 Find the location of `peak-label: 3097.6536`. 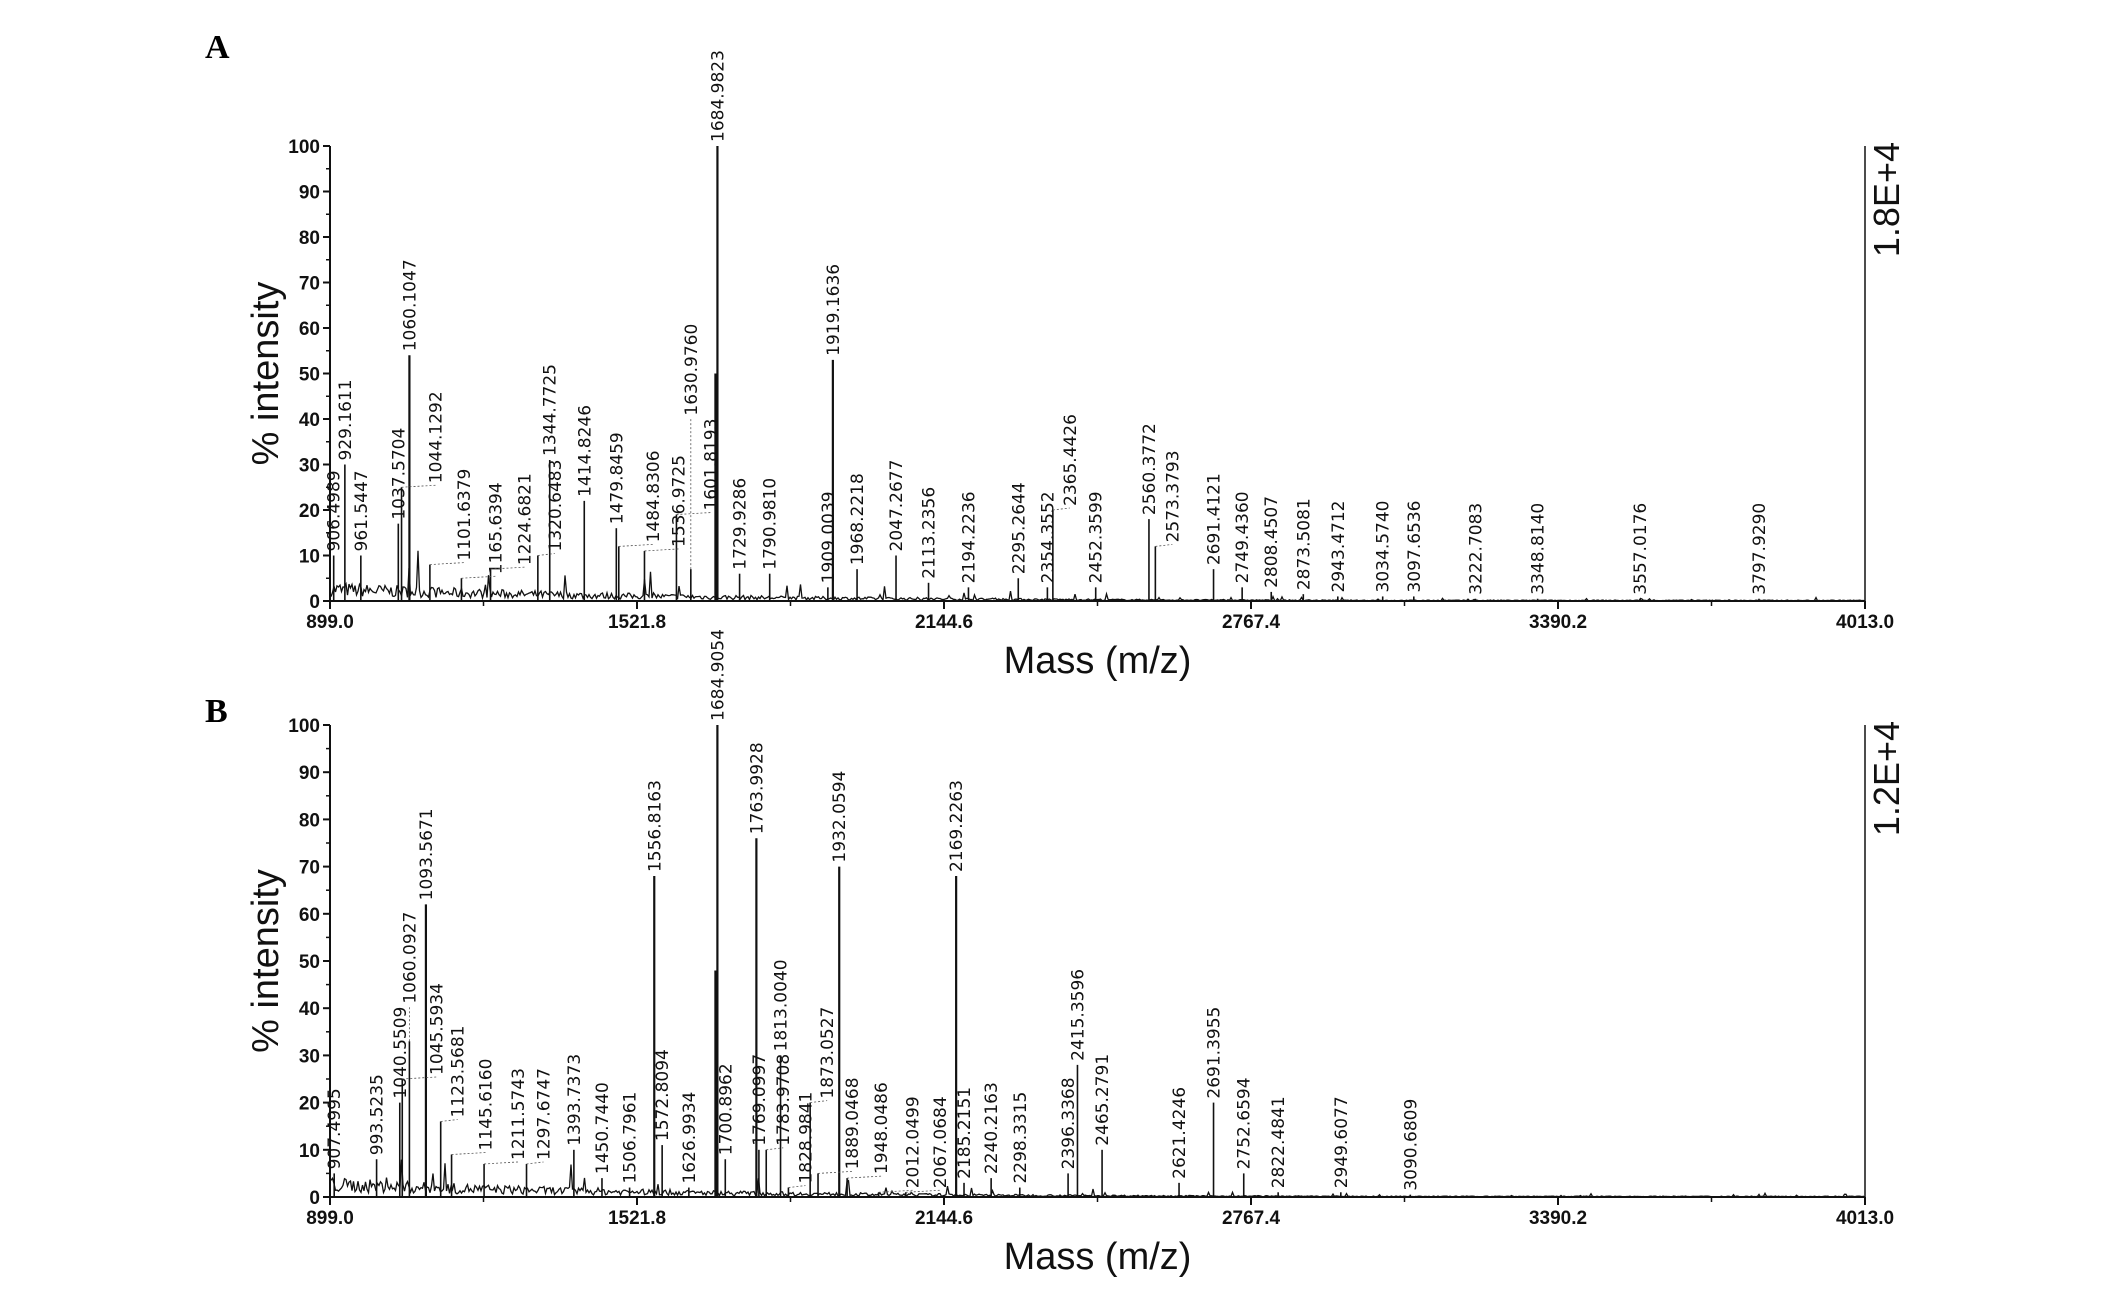

peak-label: 3097.6536 is located at coordinates (1415, 547).